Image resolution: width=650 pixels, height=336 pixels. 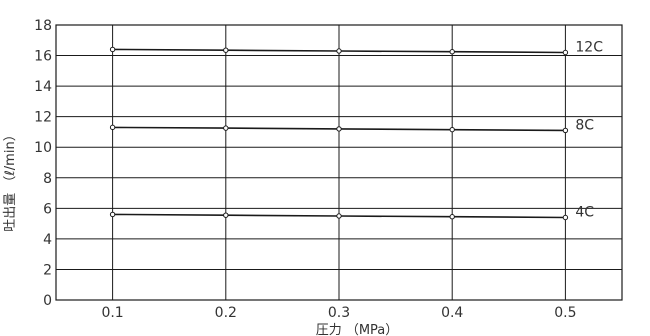 I want to click on y-tick-label: 10, so click(x=43, y=148).